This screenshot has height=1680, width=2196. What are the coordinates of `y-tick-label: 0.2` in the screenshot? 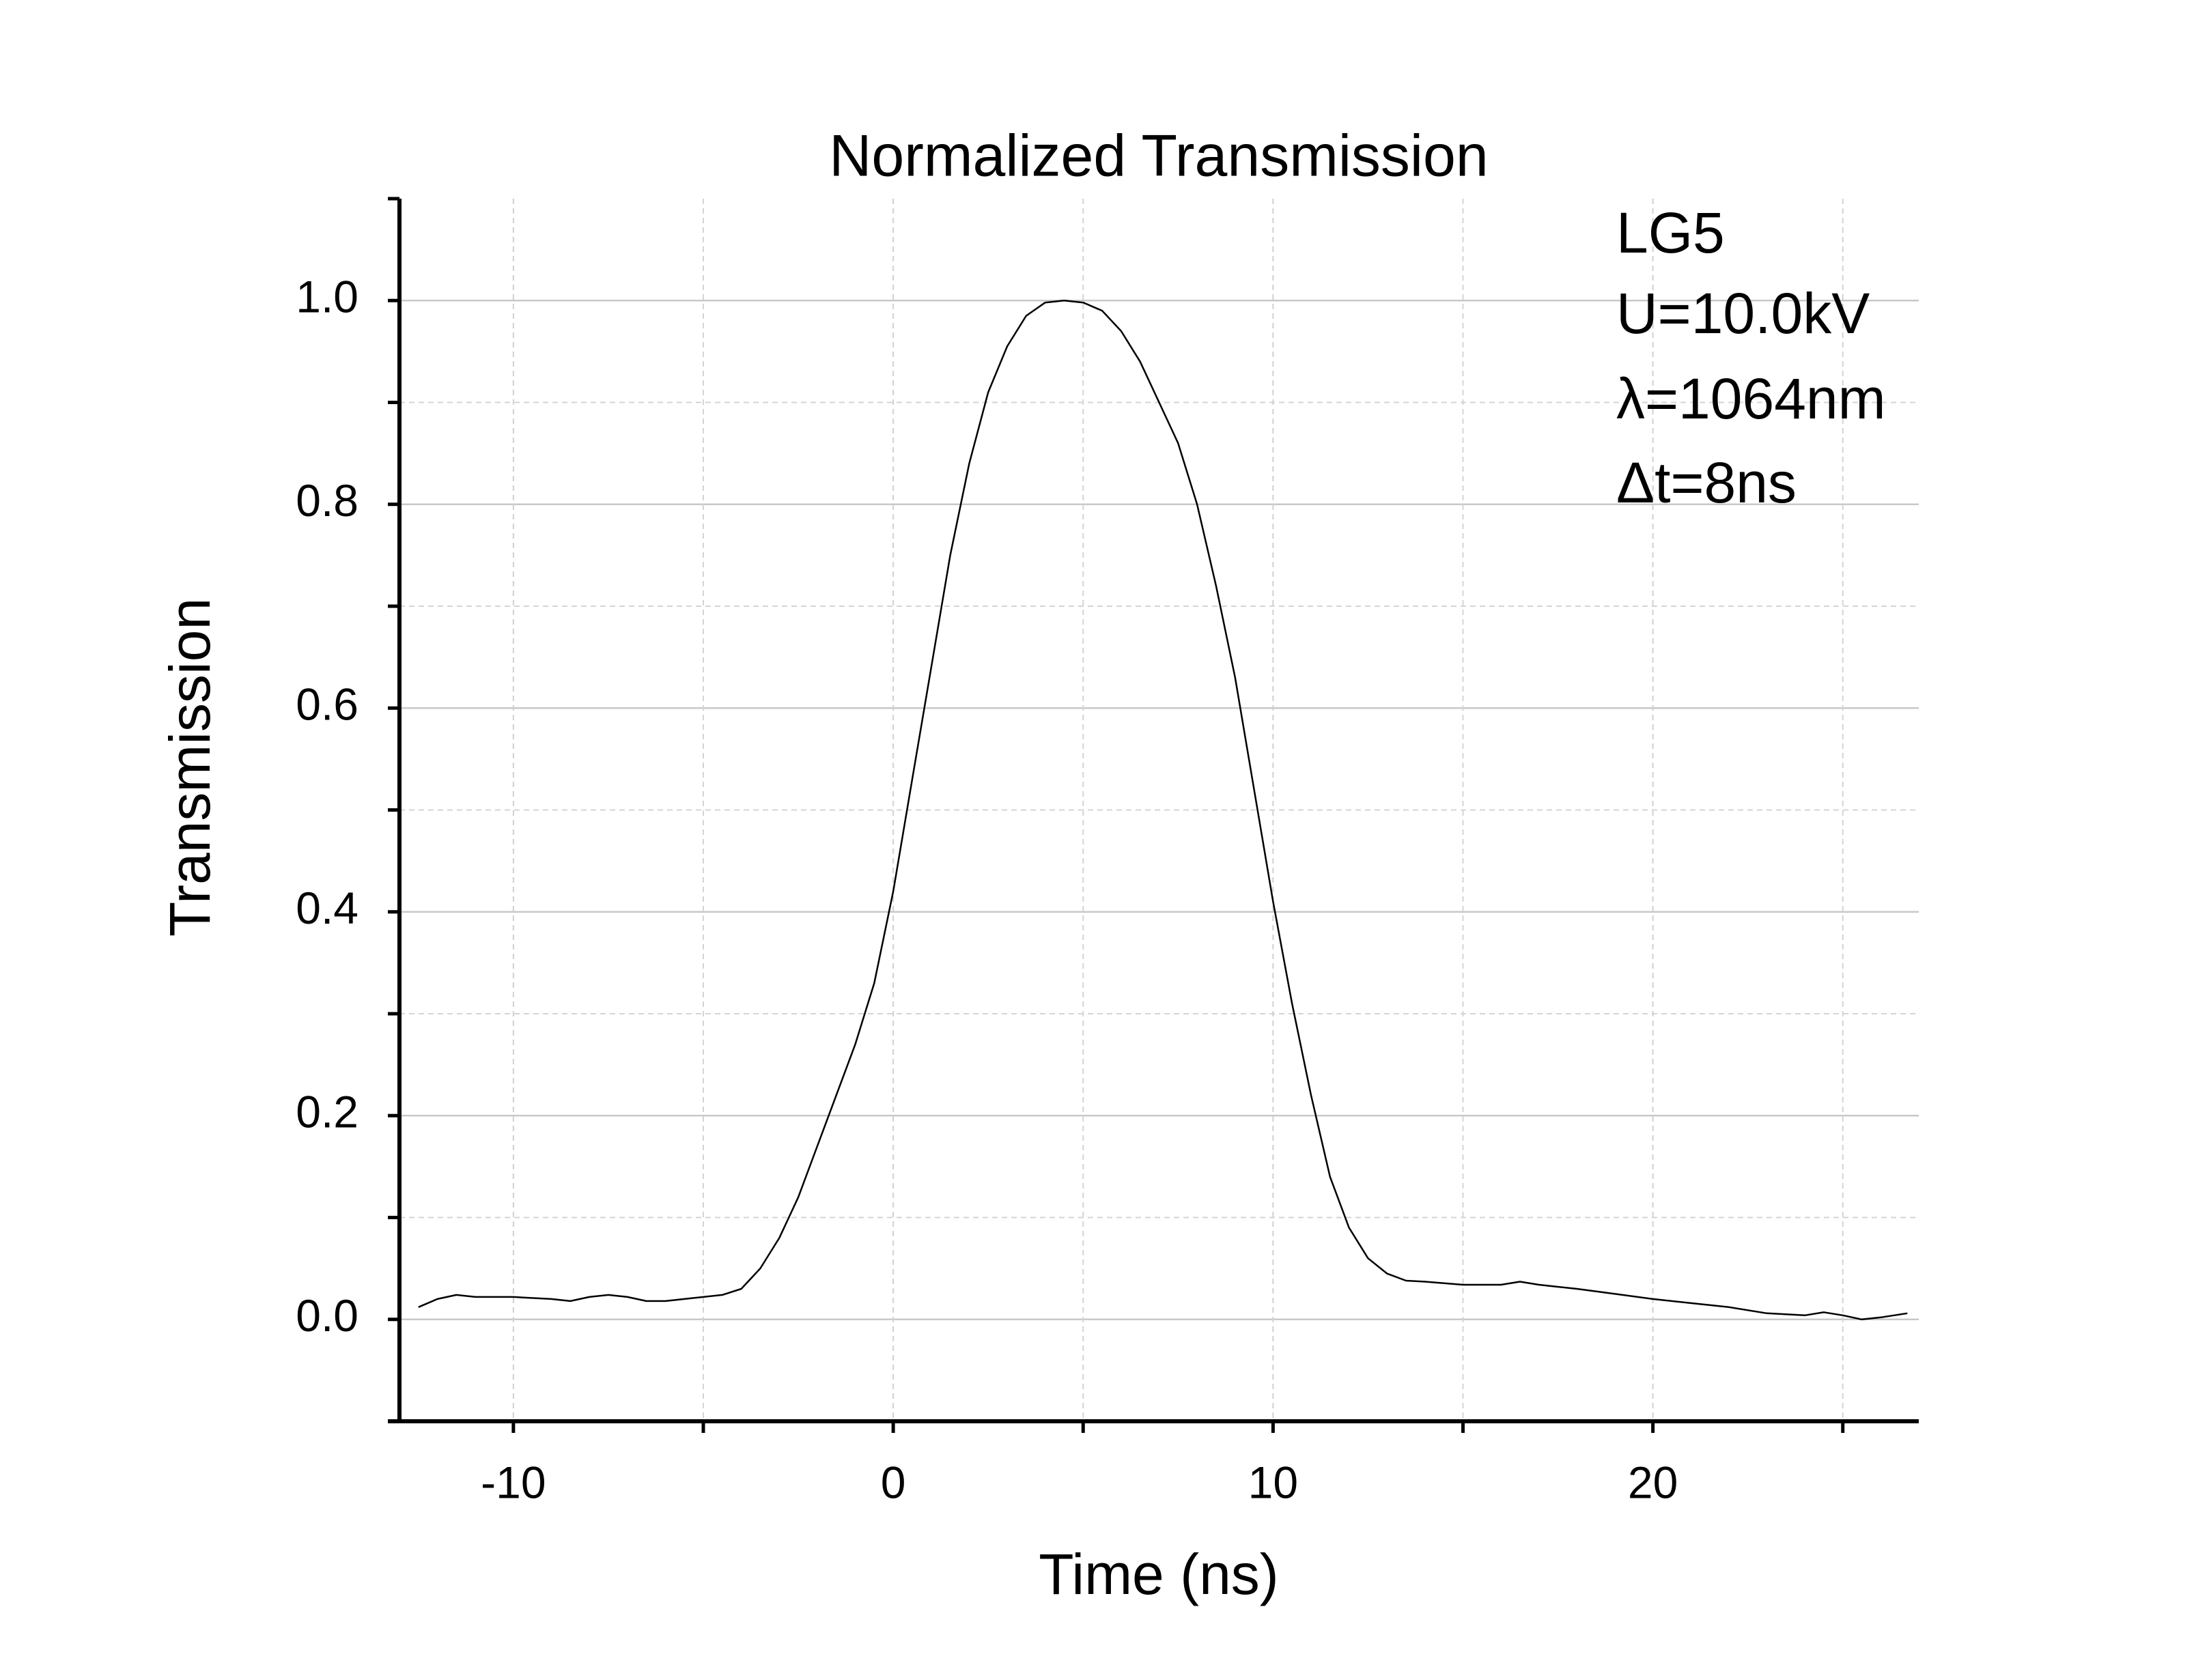 It's located at (327, 1112).